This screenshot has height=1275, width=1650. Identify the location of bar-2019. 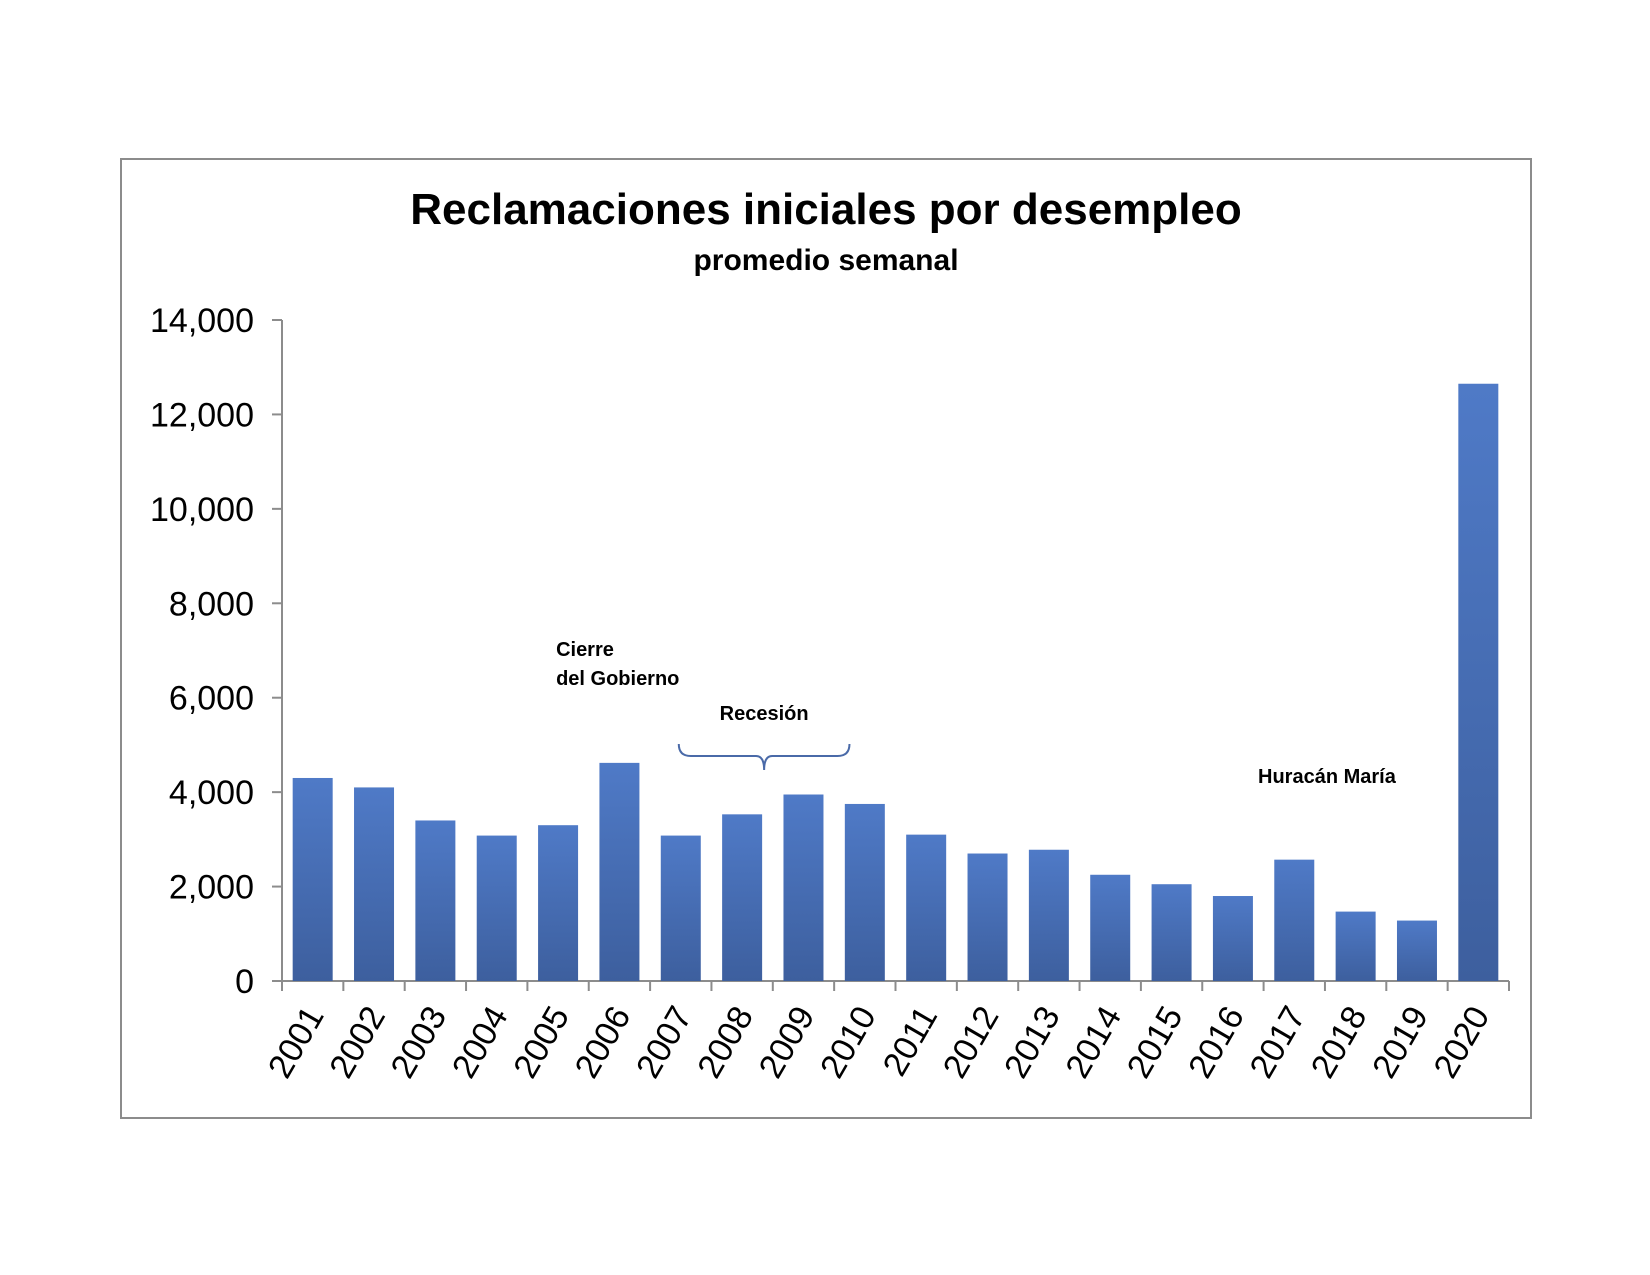
(1416, 950).